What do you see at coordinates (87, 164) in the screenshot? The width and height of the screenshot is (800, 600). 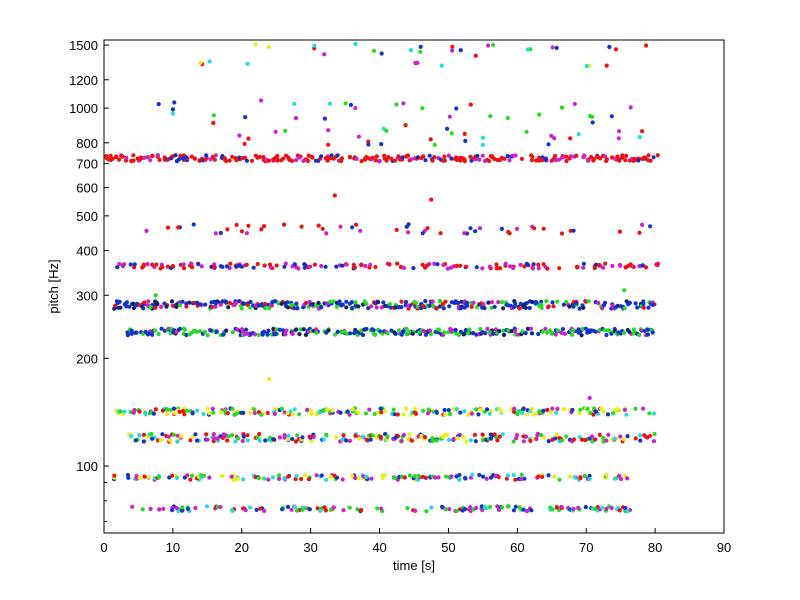 I see `y-tick-label: 700` at bounding box center [87, 164].